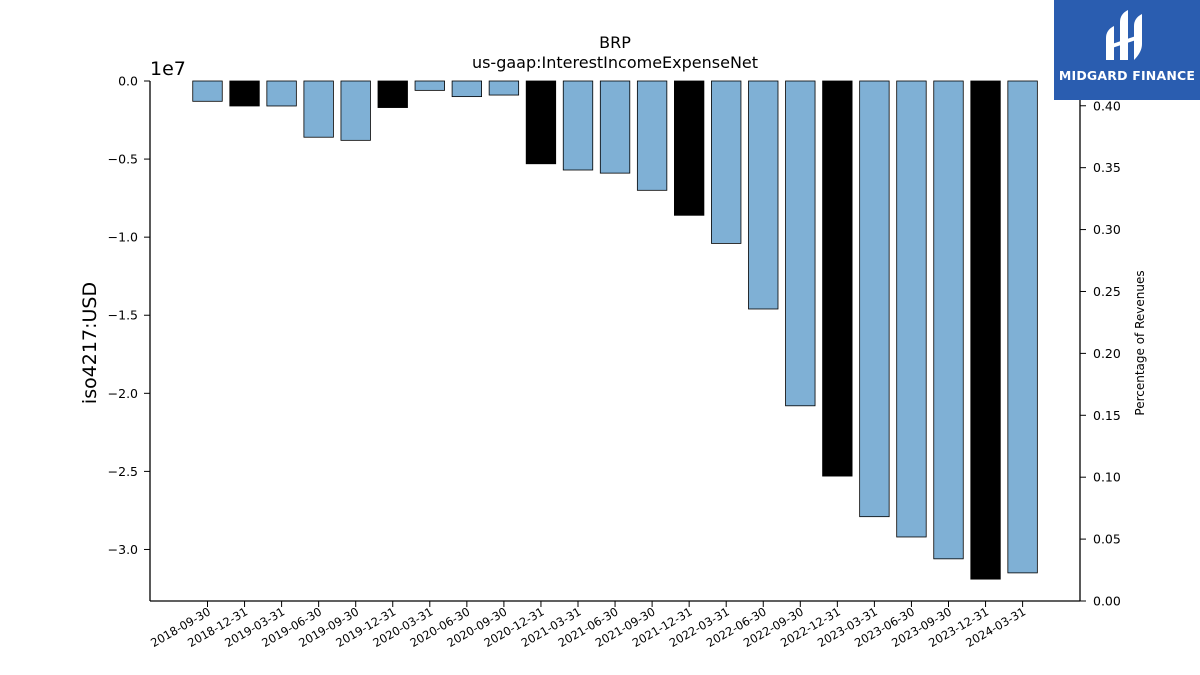 The image size is (1200, 675). Describe the element at coordinates (123, 159) in the screenshot. I see `y-tick-label: −0.5` at that location.